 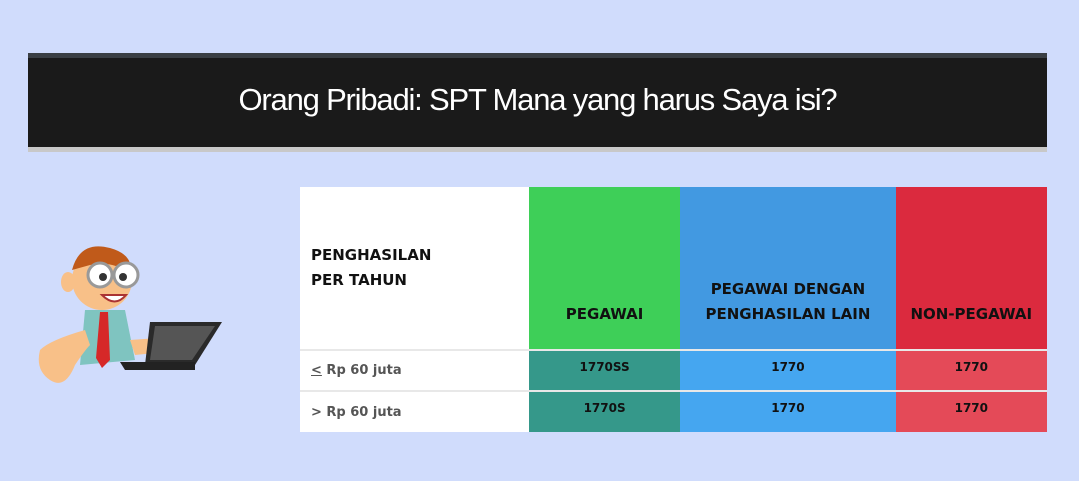 I want to click on cell-pegawai: 1770SS, so click(x=604, y=370).